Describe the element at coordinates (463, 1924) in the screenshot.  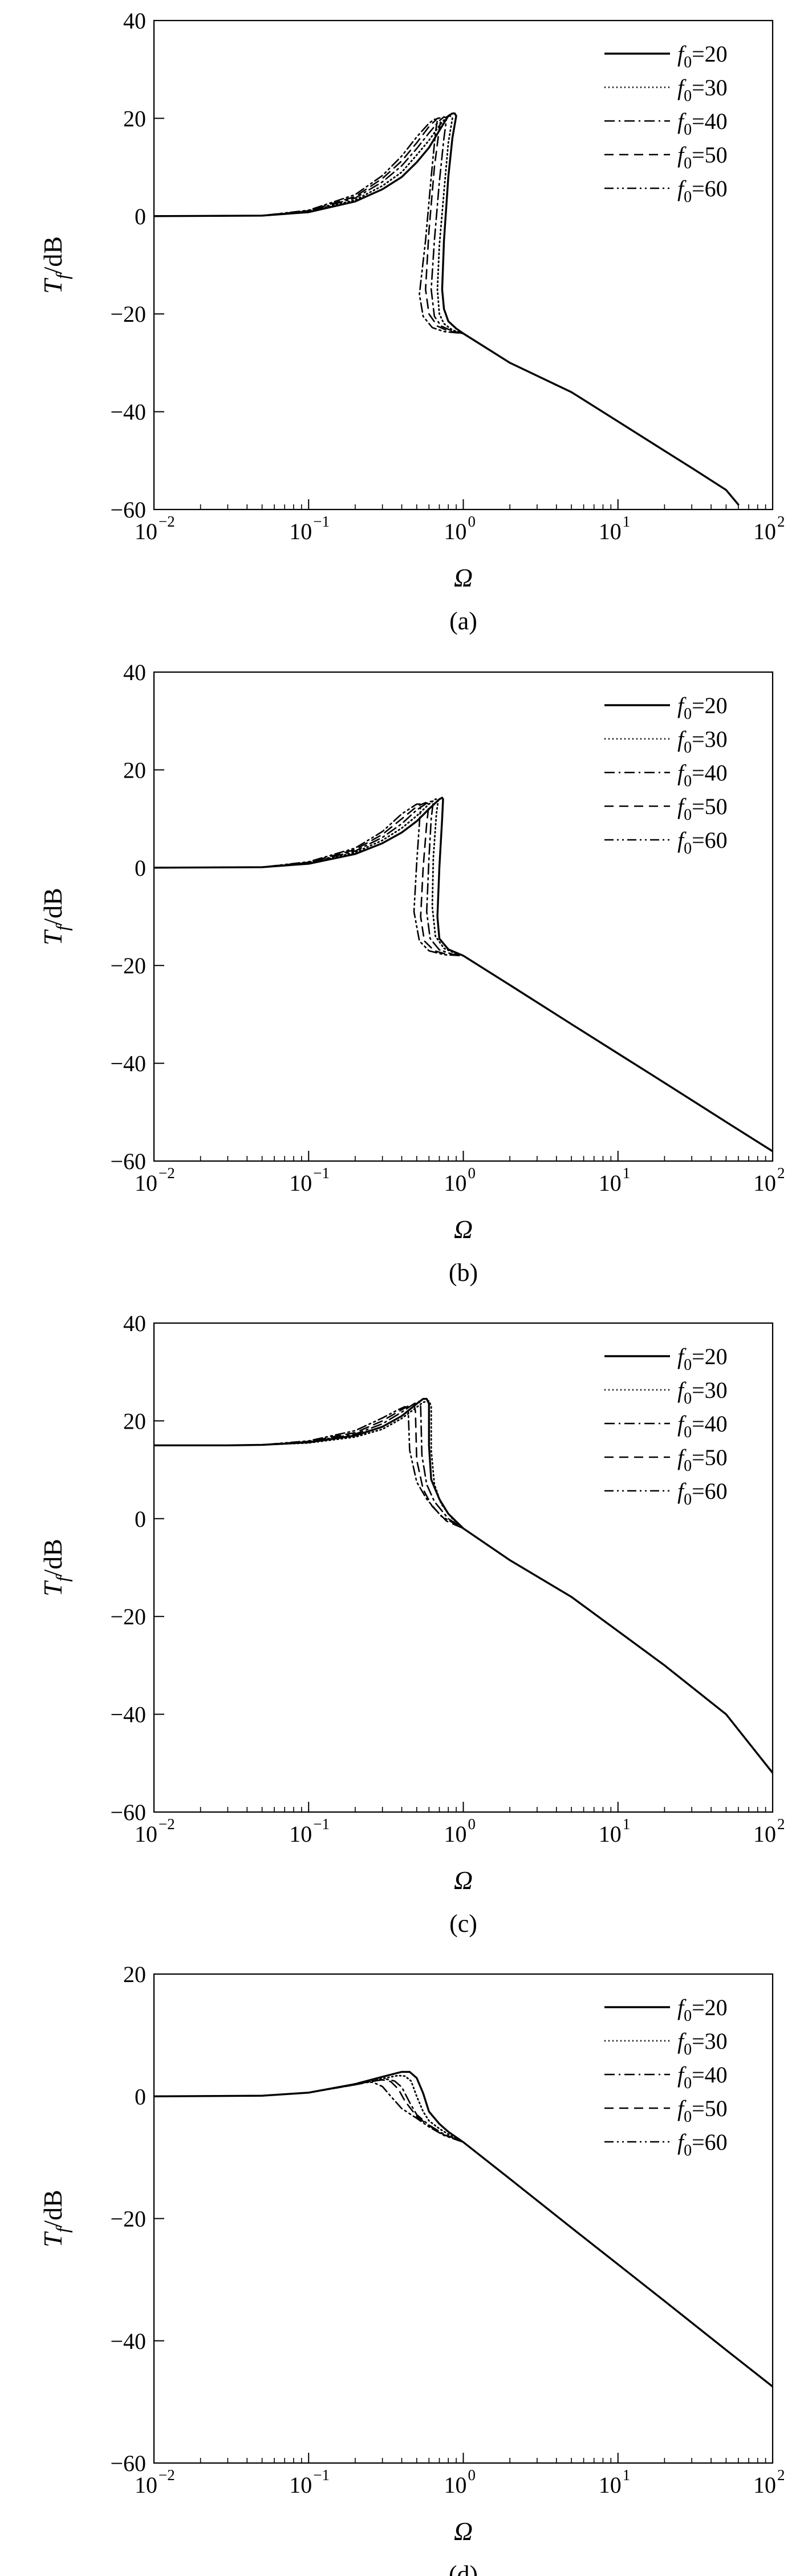
I see `panel-caption: (c)` at that location.